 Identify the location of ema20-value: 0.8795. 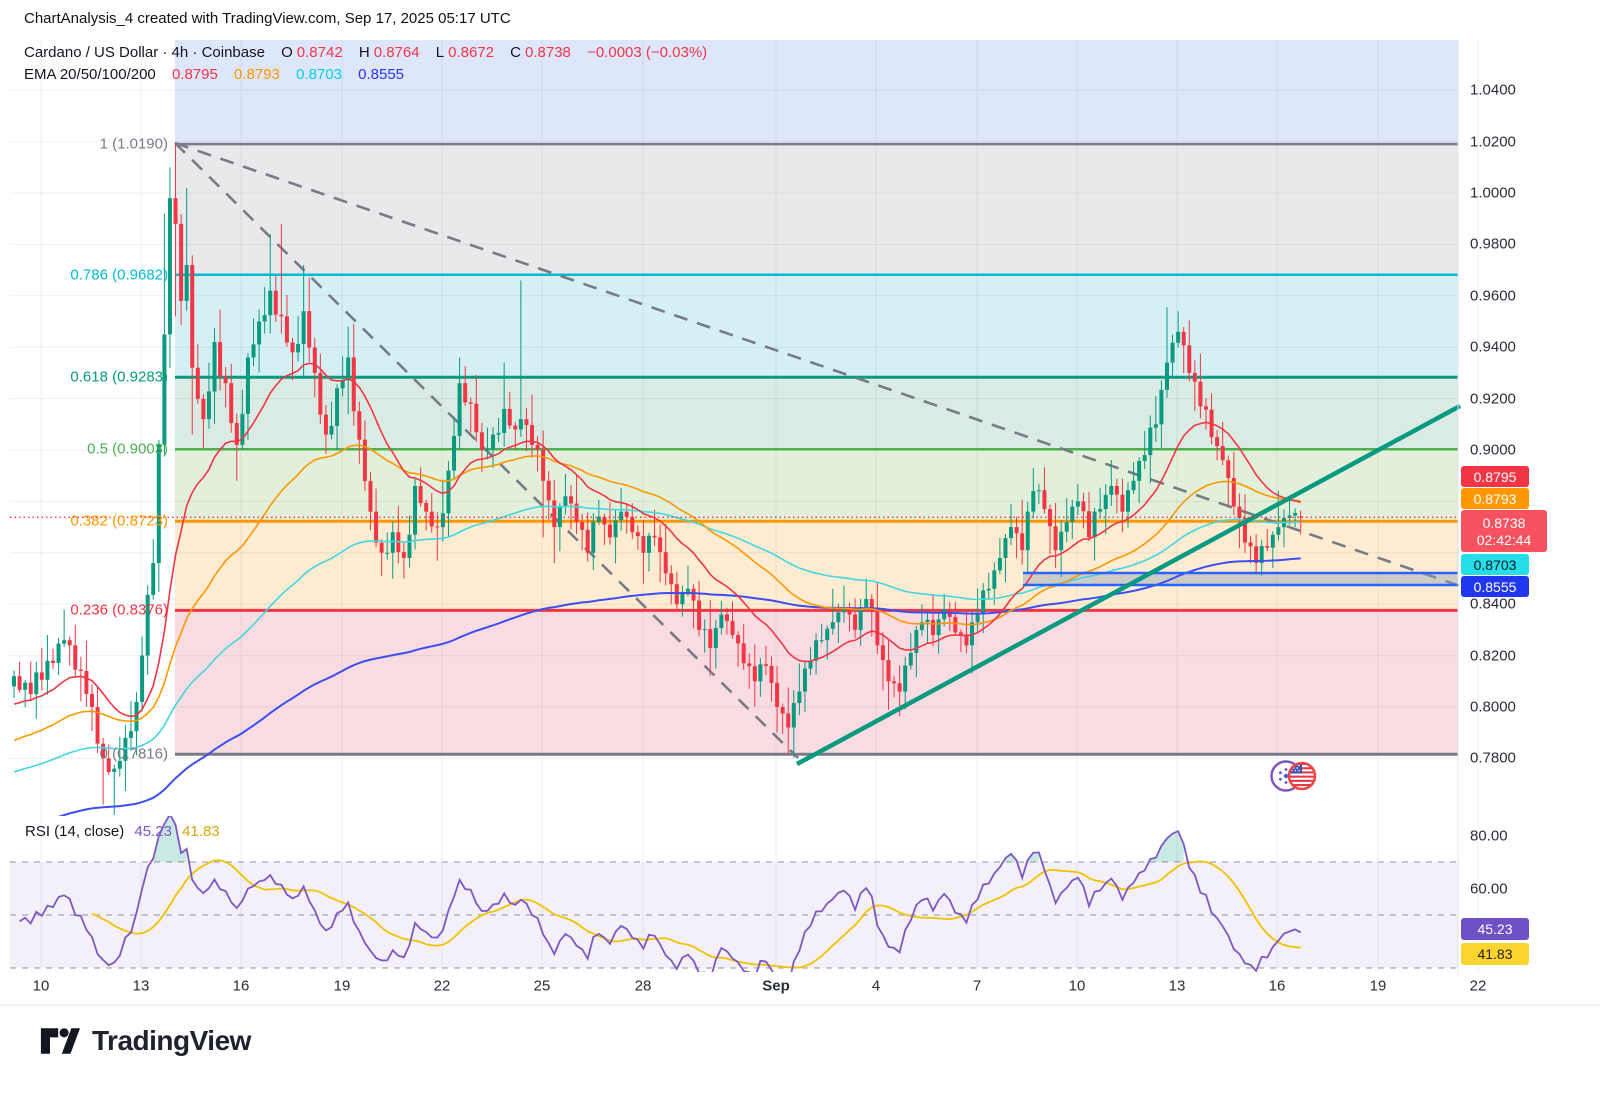
(194, 74).